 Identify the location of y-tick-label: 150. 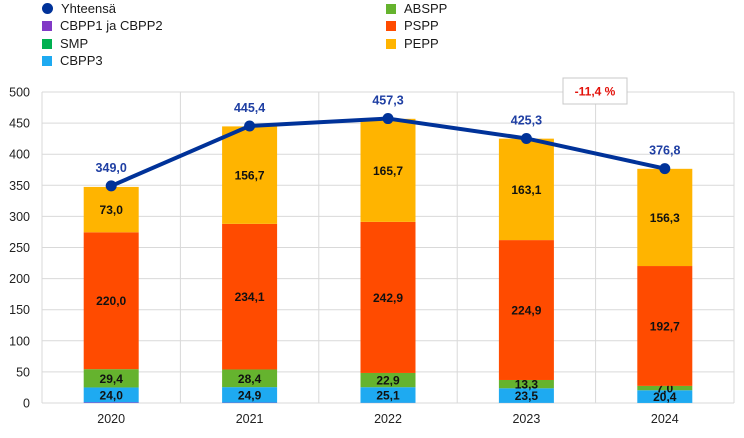
(19, 310).